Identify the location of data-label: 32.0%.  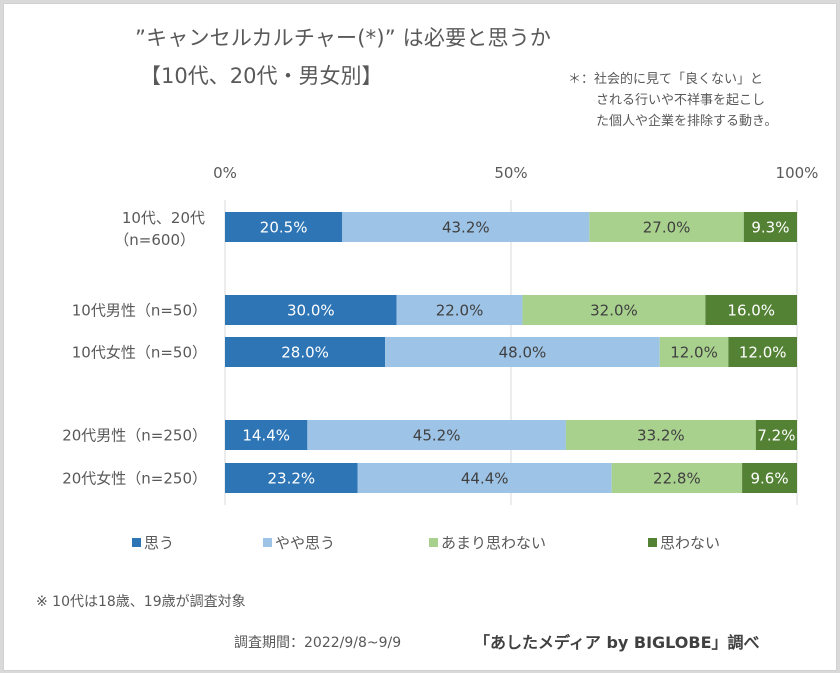
(614, 311).